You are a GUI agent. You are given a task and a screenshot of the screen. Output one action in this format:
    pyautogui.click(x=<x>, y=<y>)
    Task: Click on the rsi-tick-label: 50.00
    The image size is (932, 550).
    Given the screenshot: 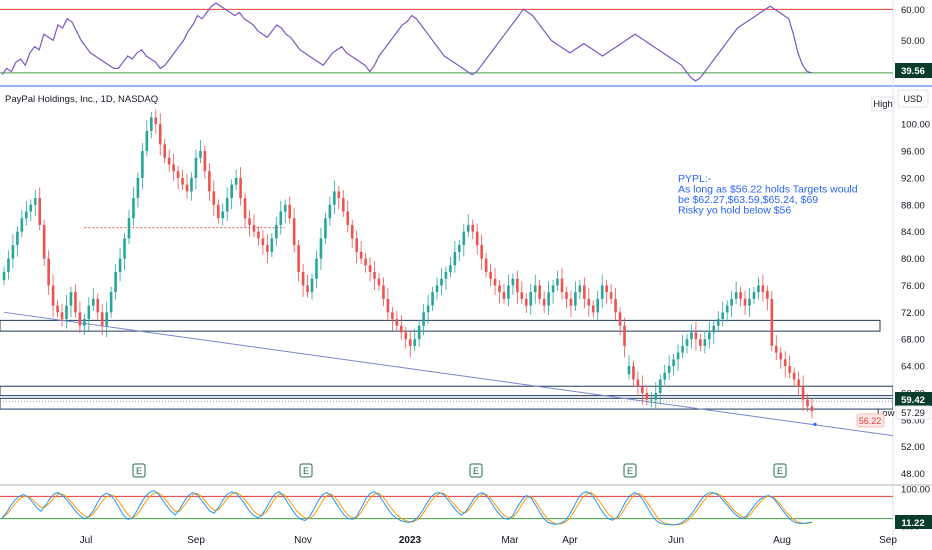 What is the action you would take?
    pyautogui.click(x=913, y=41)
    